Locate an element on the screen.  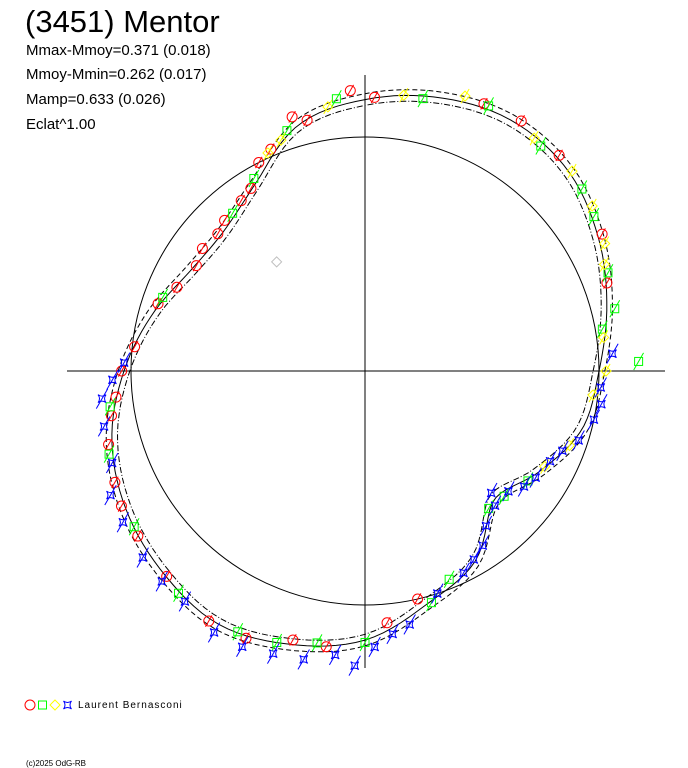
stat-eclat: Eclat^1.00 is located at coordinates (61, 124).